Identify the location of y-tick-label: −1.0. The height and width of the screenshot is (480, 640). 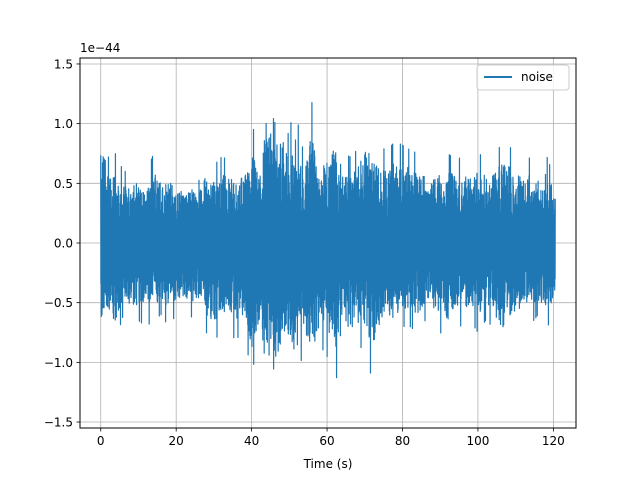
(58, 363).